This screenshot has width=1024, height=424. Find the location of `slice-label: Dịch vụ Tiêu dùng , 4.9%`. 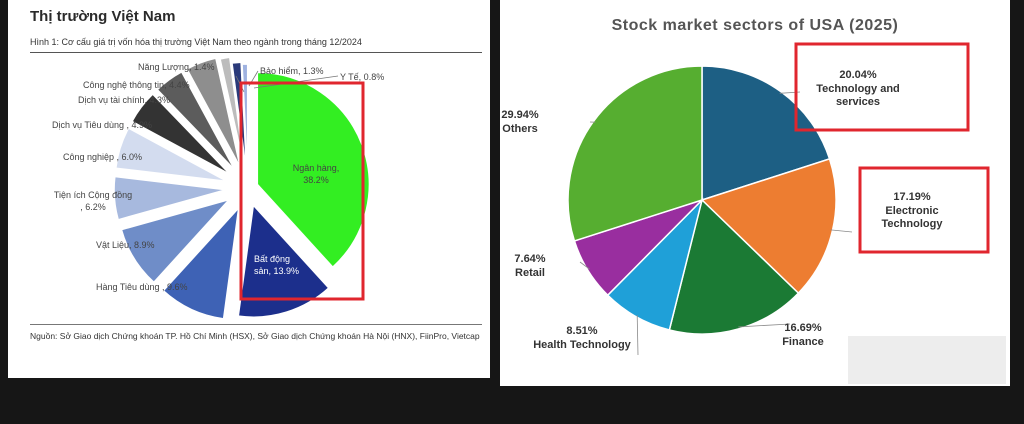

slice-label: Dịch vụ Tiêu dùng , 4.9% is located at coordinates (102, 125).